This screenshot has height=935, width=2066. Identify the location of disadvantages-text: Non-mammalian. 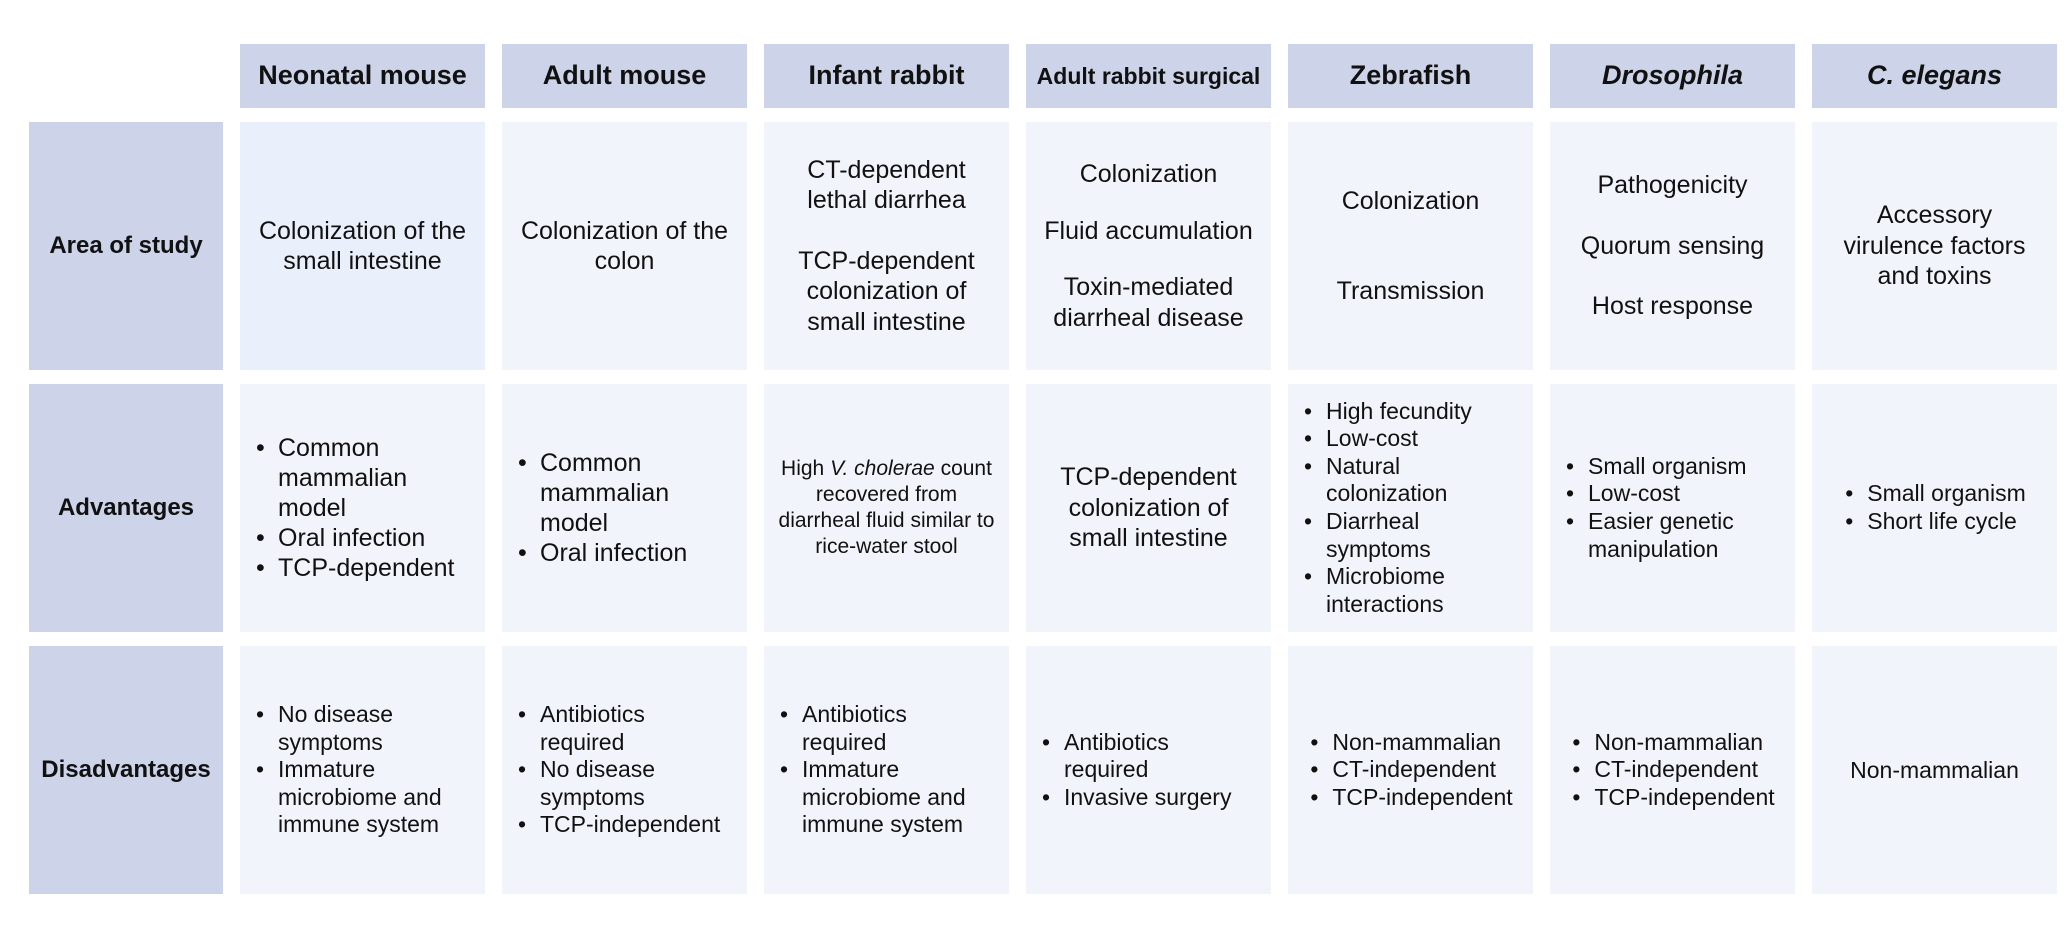
(1934, 769).